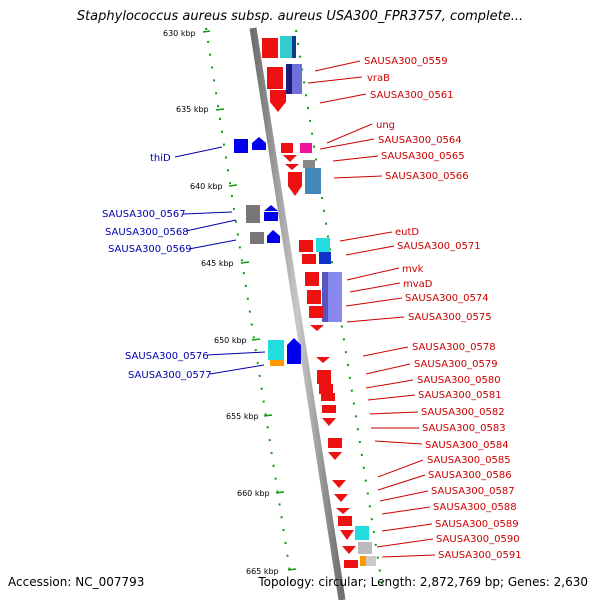 The width and height of the screenshot is (600, 600). Describe the element at coordinates (217, 263) in the screenshot. I see `tick-label-645: 645 kbp` at that location.